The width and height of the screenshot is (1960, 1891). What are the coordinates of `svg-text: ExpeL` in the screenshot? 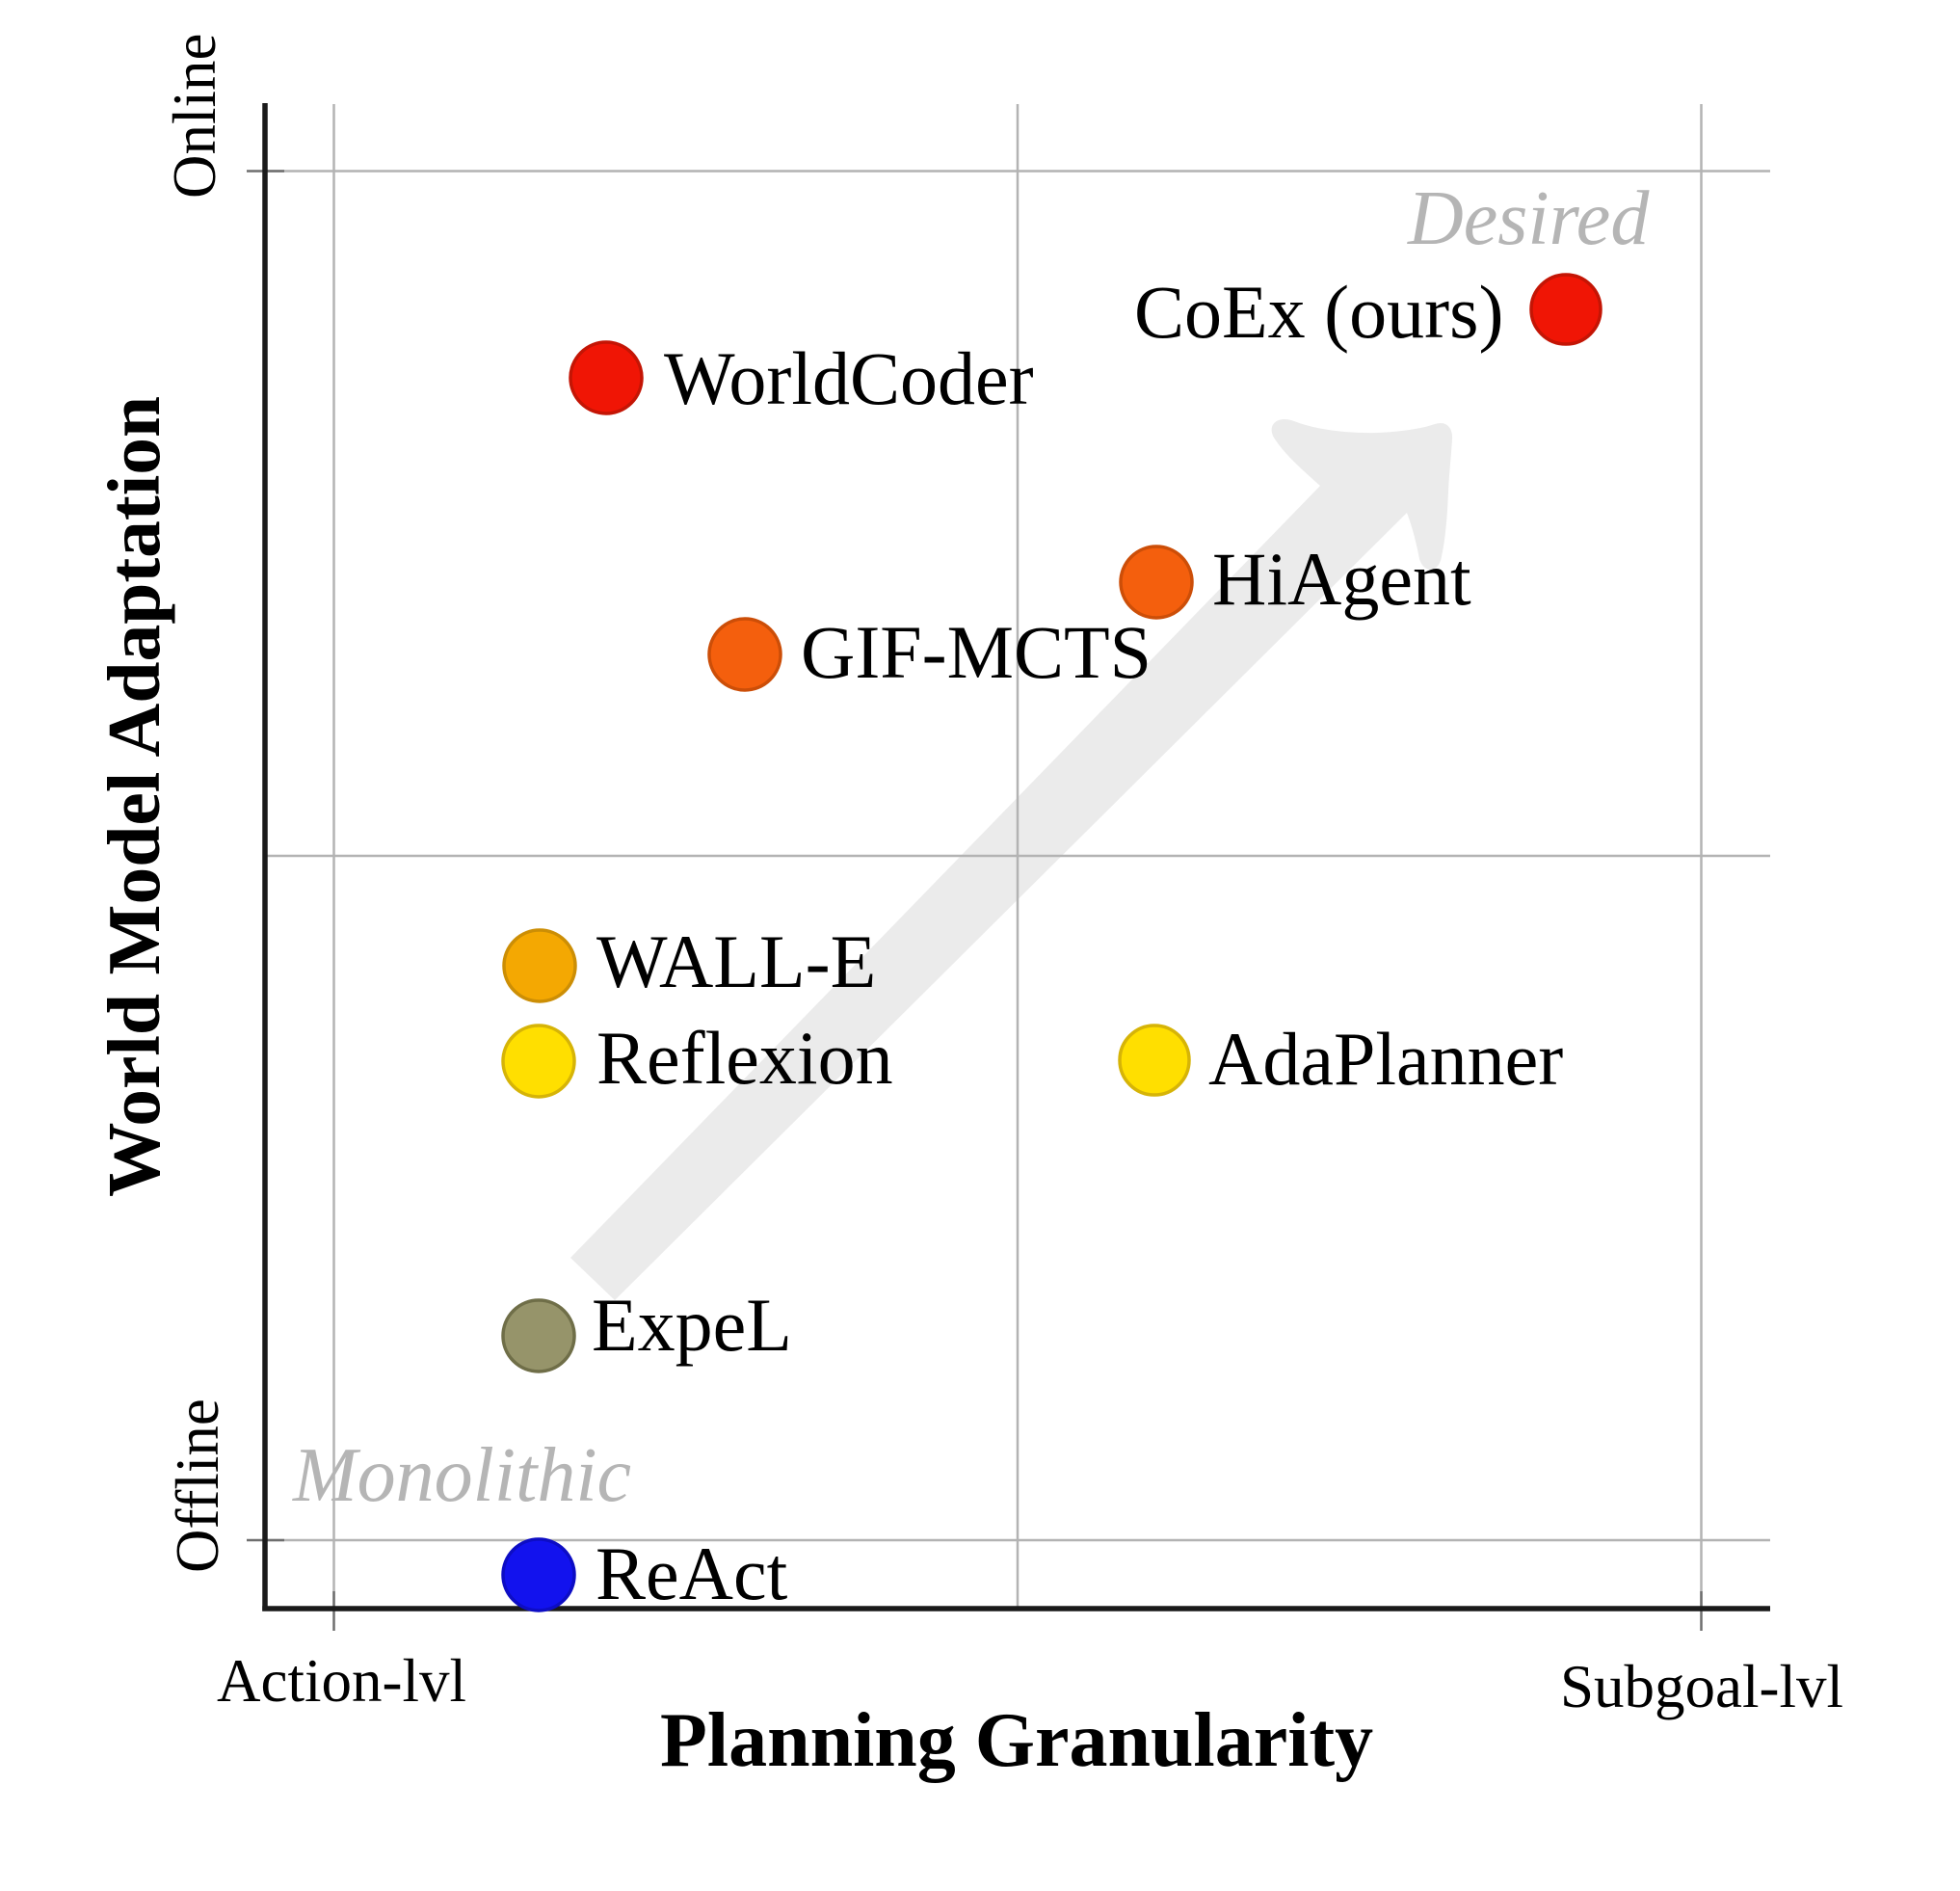 It's located at (692, 1325).